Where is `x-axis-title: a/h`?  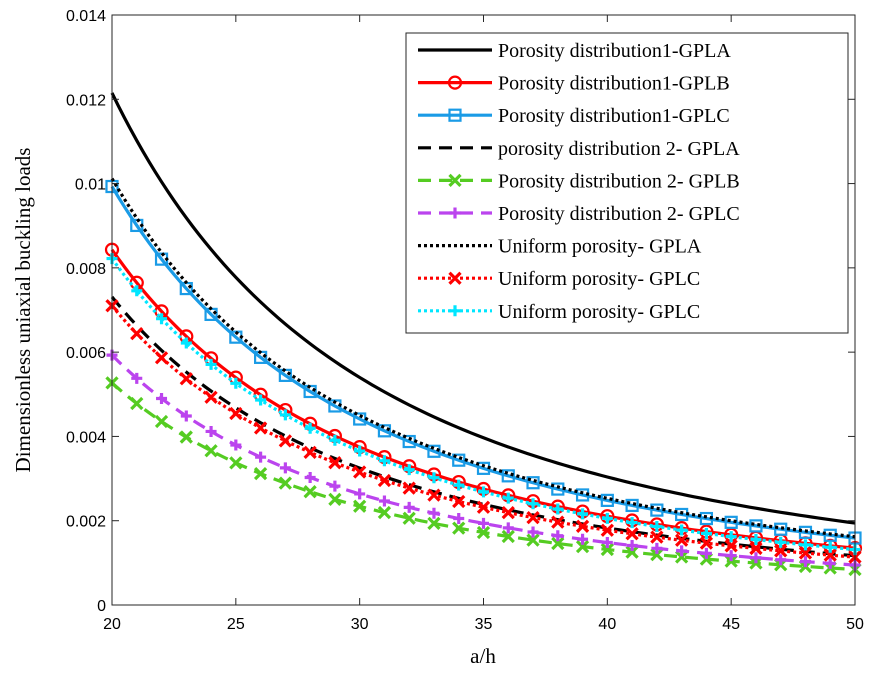 x-axis-title: a/h is located at coordinates (483, 656).